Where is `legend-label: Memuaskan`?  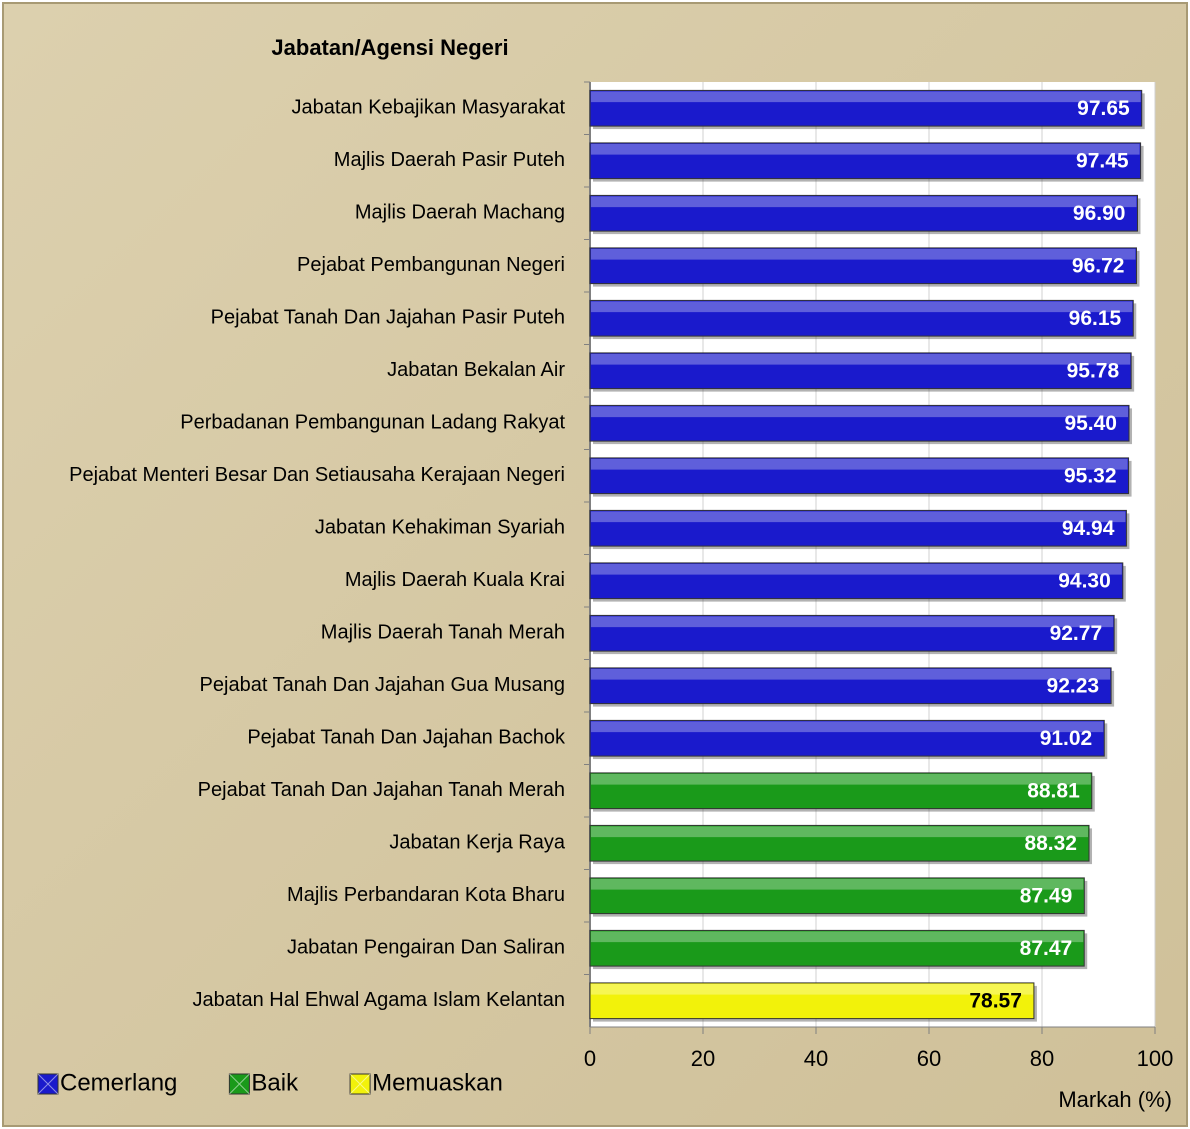 legend-label: Memuaskan is located at coordinates (437, 1082).